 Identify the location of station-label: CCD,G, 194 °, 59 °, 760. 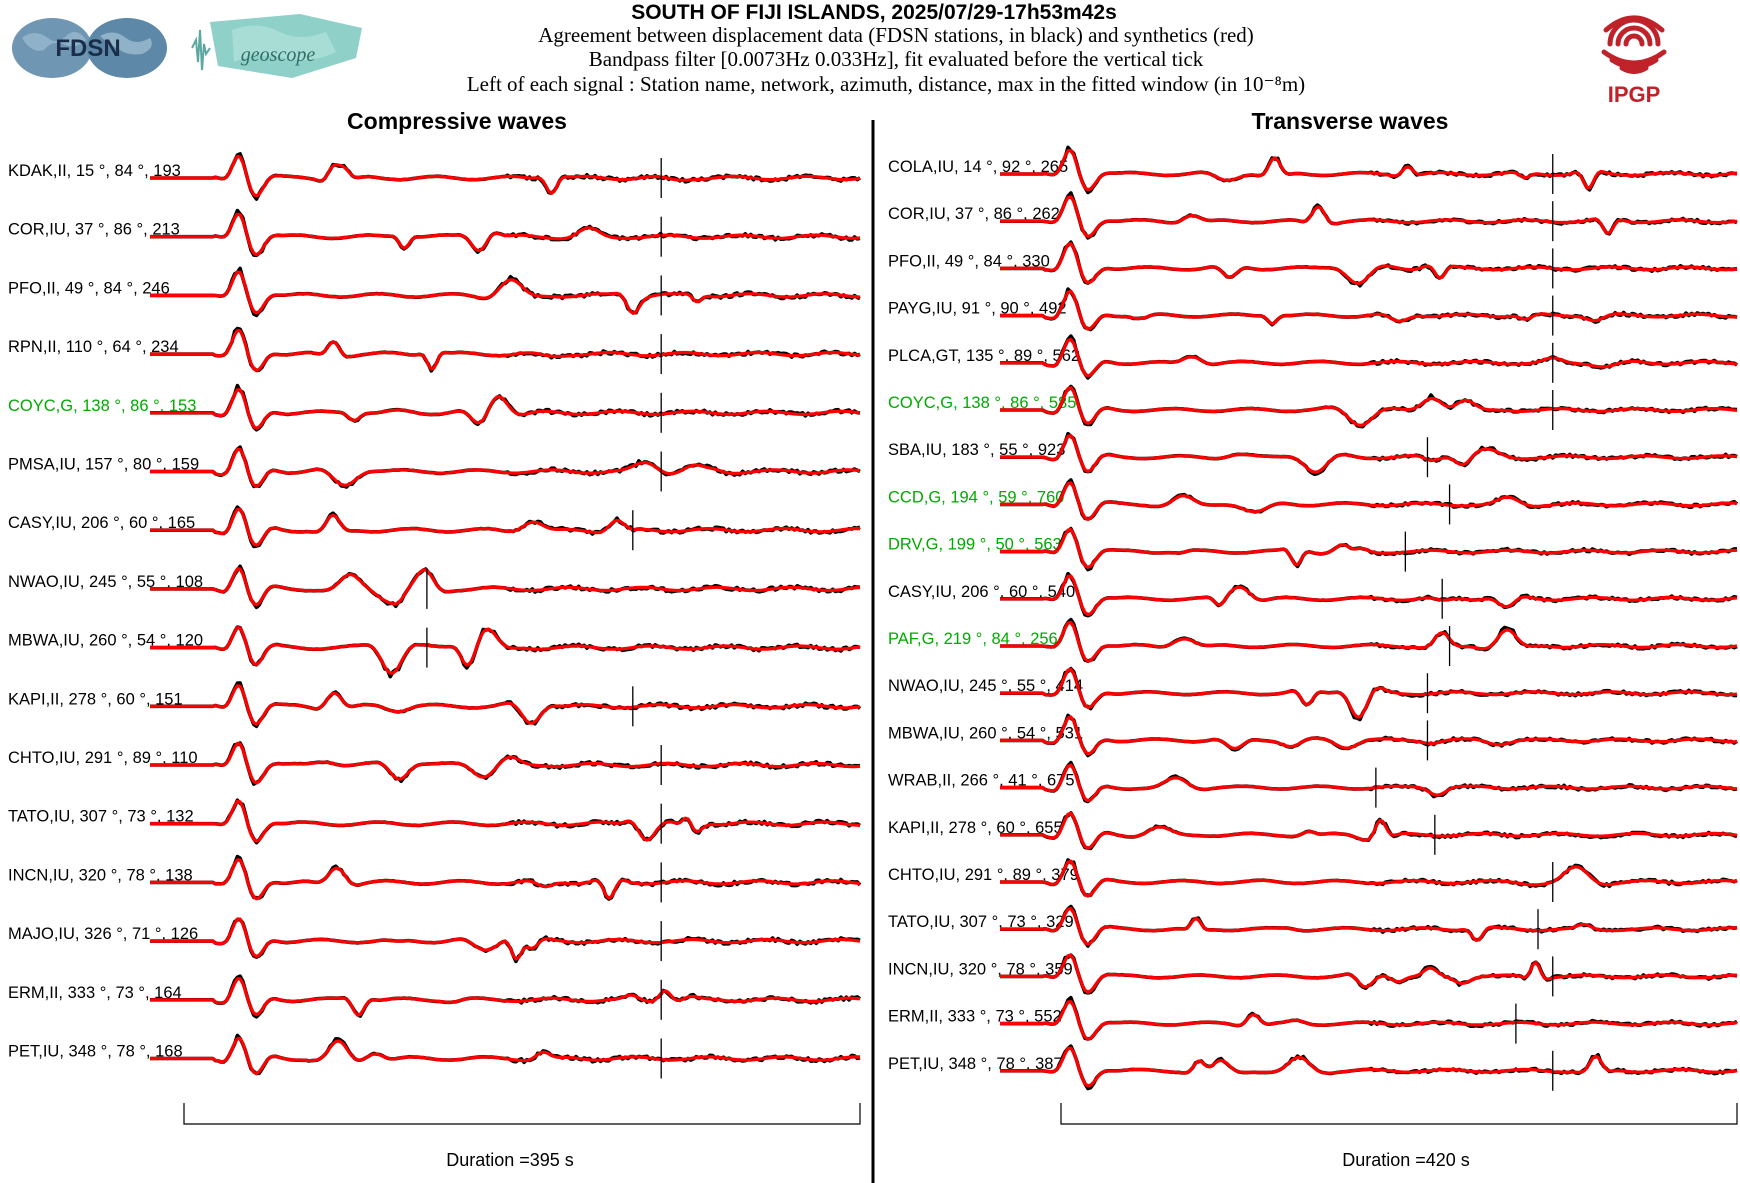
(976, 497).